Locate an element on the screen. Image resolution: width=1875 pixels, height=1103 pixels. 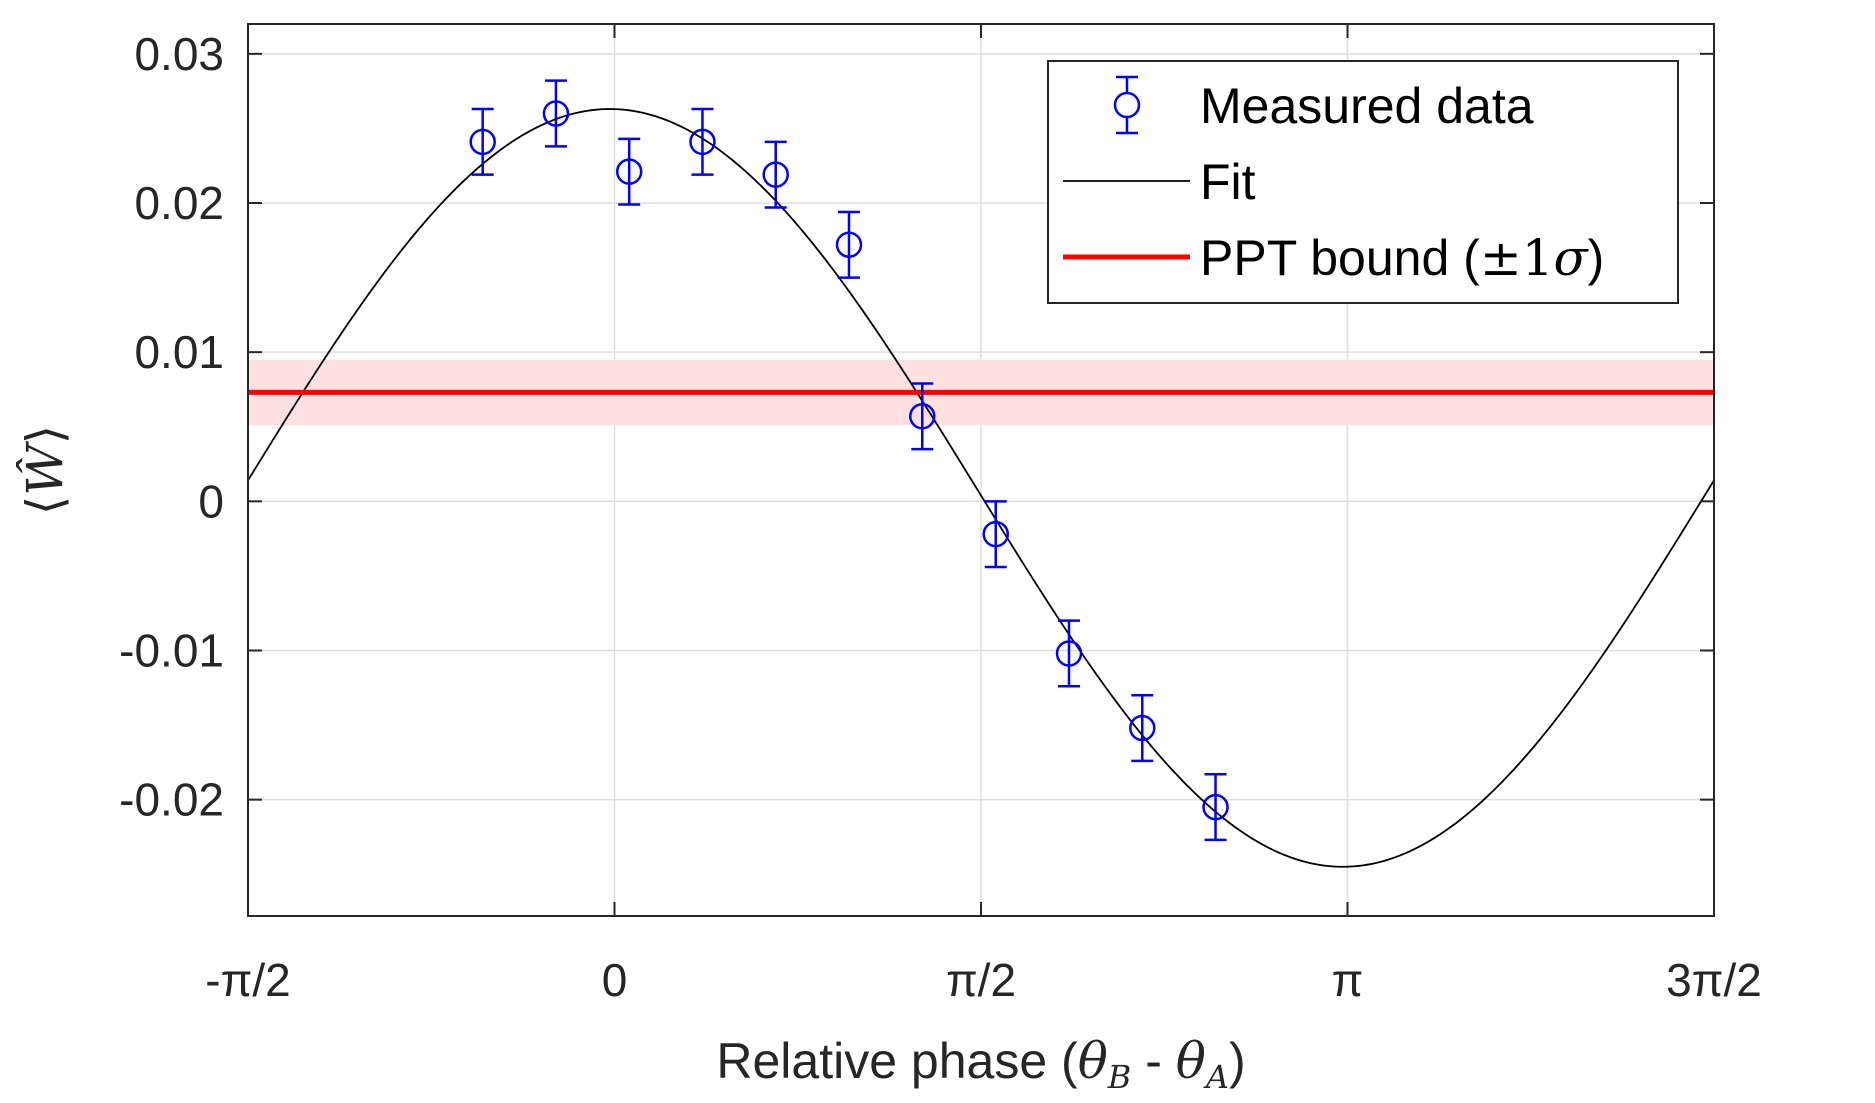
y-tick-label: 0.03 is located at coordinates (179, 54).